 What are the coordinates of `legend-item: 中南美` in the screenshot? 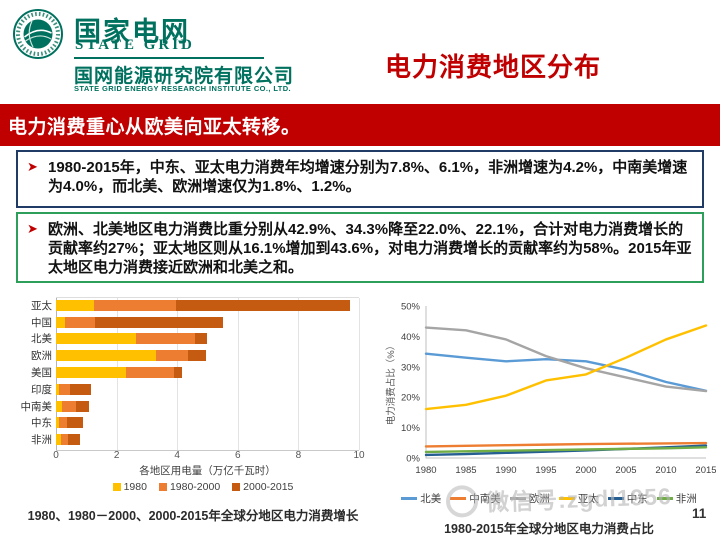 It's located at (475, 498).